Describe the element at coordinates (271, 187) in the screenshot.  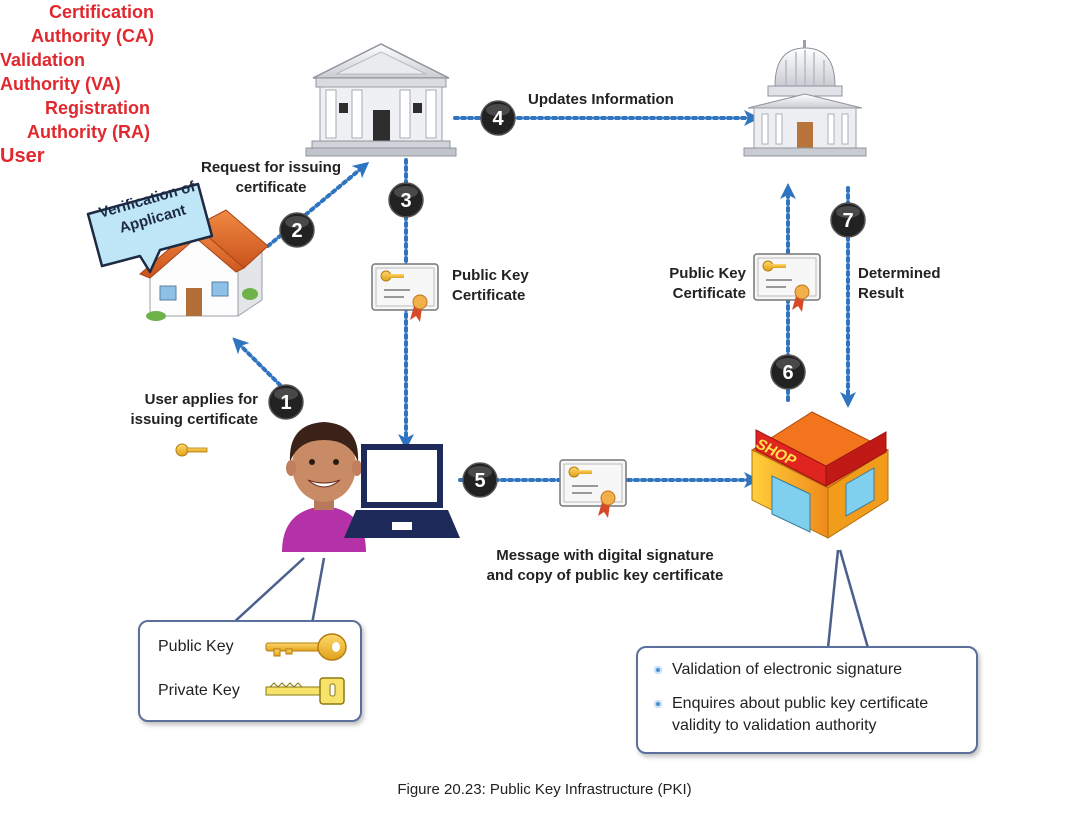
I see `step2-line2: certificate` at that location.